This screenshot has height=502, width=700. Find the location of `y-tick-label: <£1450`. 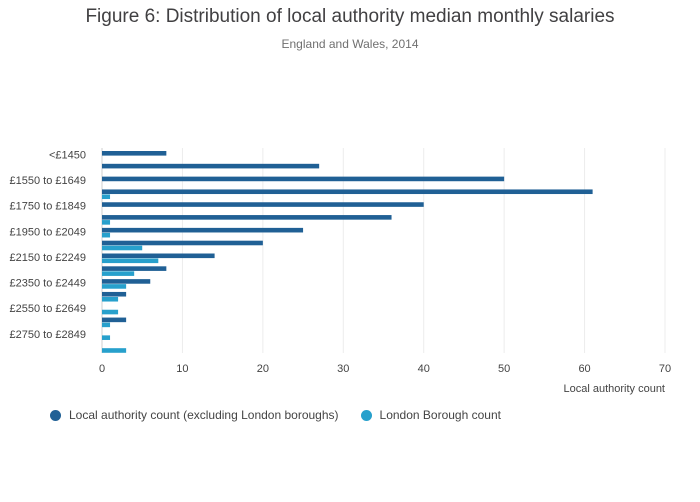

y-tick-label: <£1450 is located at coordinates (67, 155).